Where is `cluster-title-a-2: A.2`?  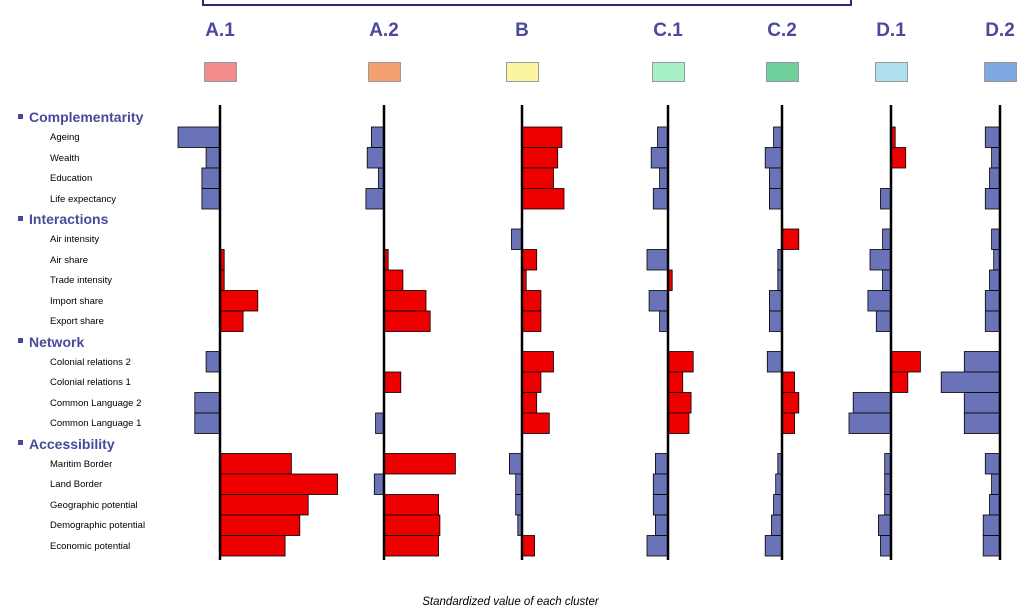 cluster-title-a-2: A.2 is located at coordinates (384, 30).